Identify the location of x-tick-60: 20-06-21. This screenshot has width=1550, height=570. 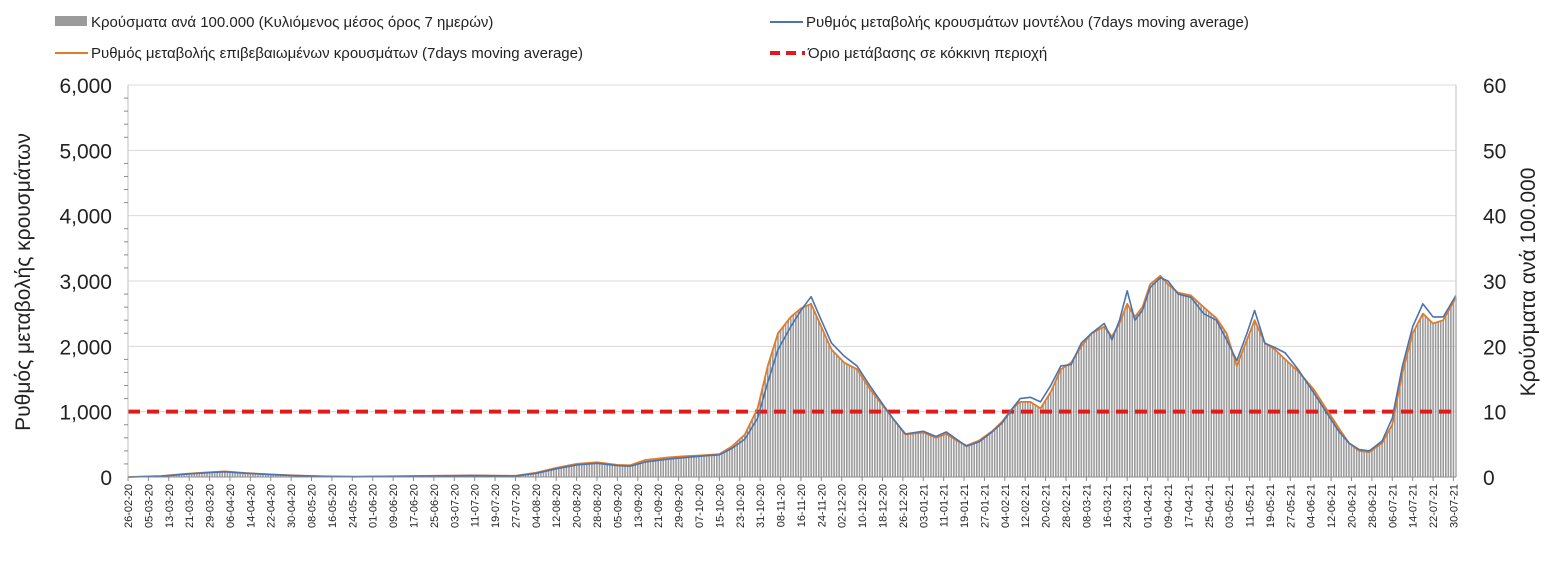
(1352, 506).